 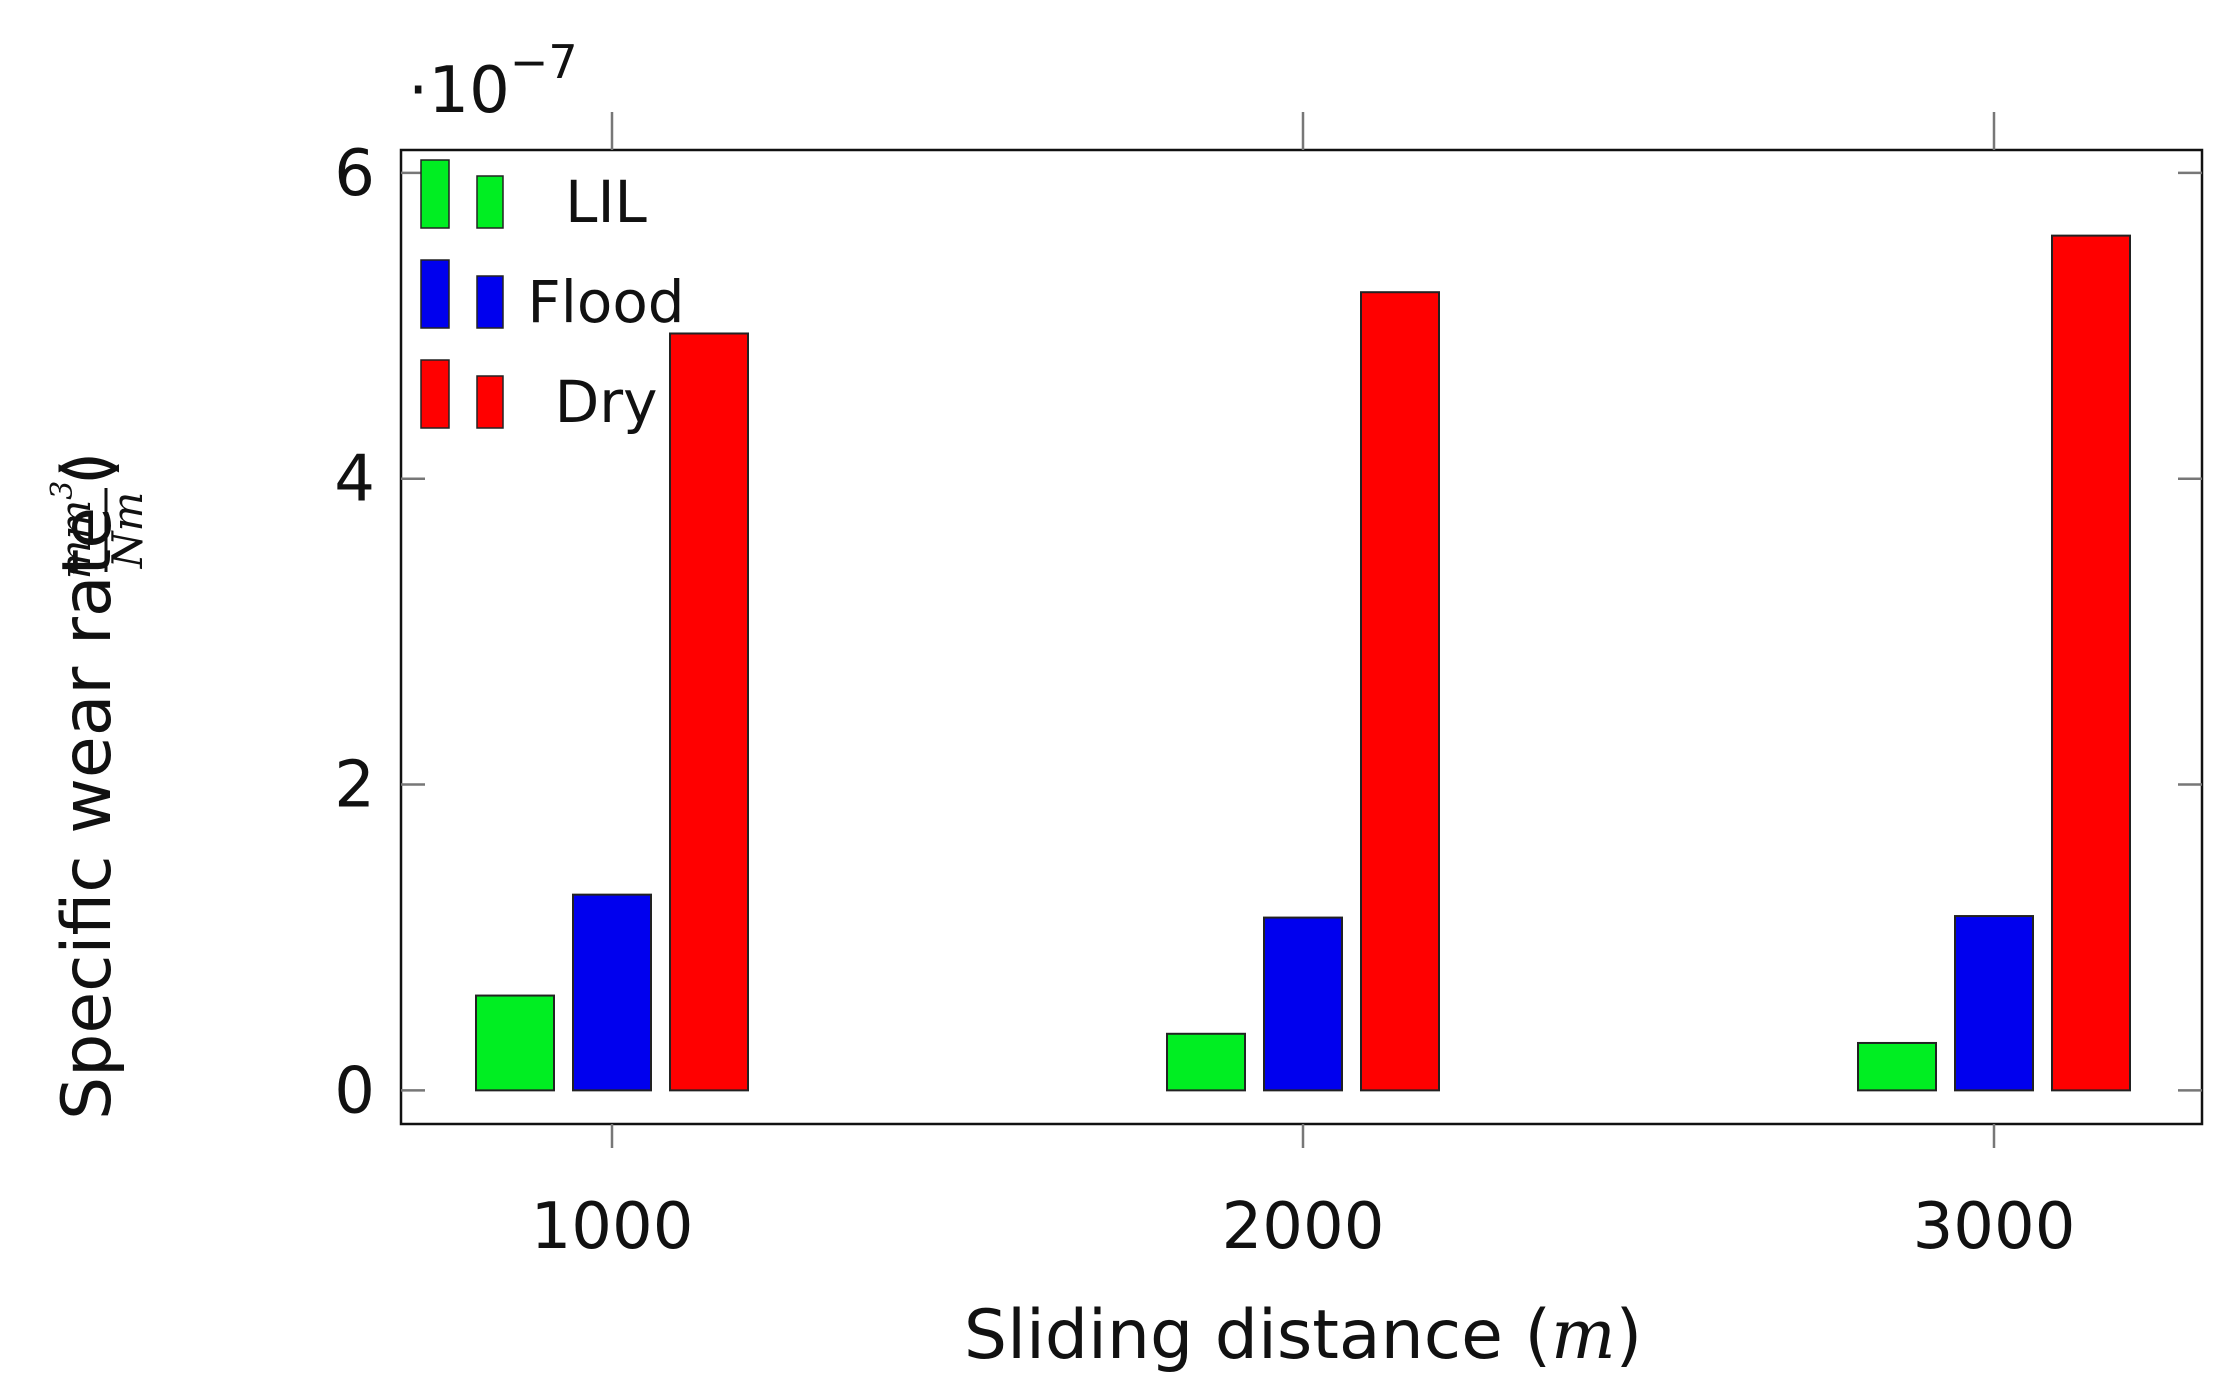 I want to click on y-tick-label: 0, so click(x=354, y=1091).